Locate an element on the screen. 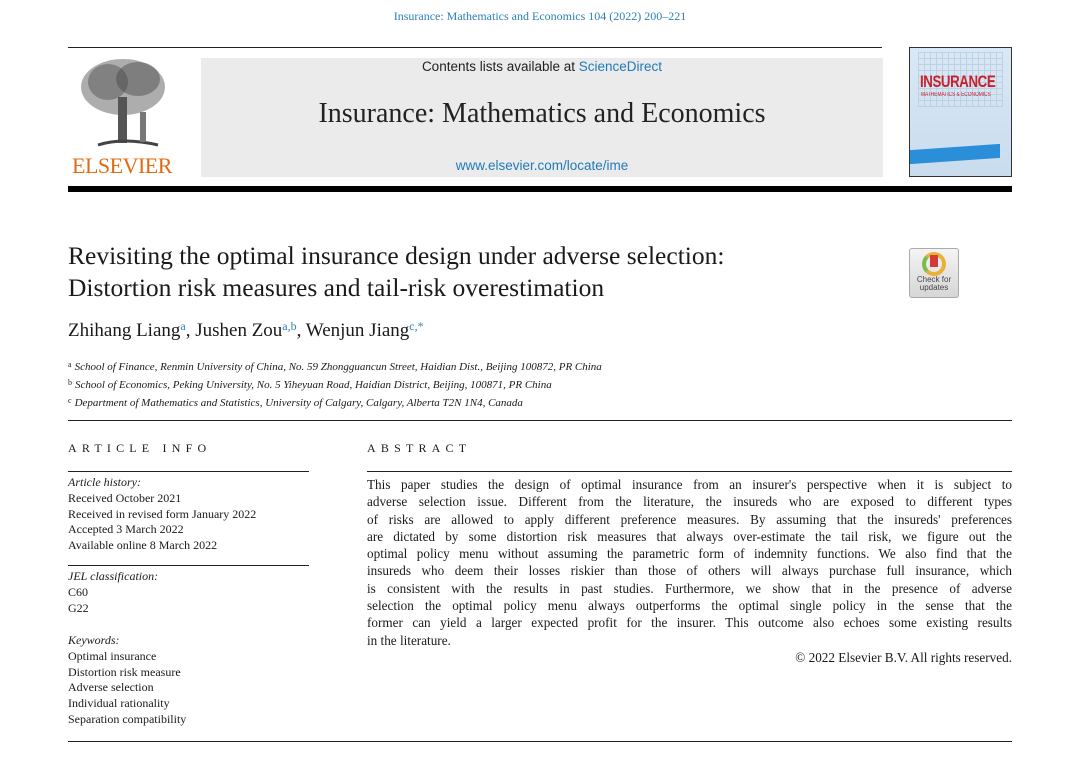 This screenshot has height=769, width=1080. bookmark-icon is located at coordinates (934, 264).